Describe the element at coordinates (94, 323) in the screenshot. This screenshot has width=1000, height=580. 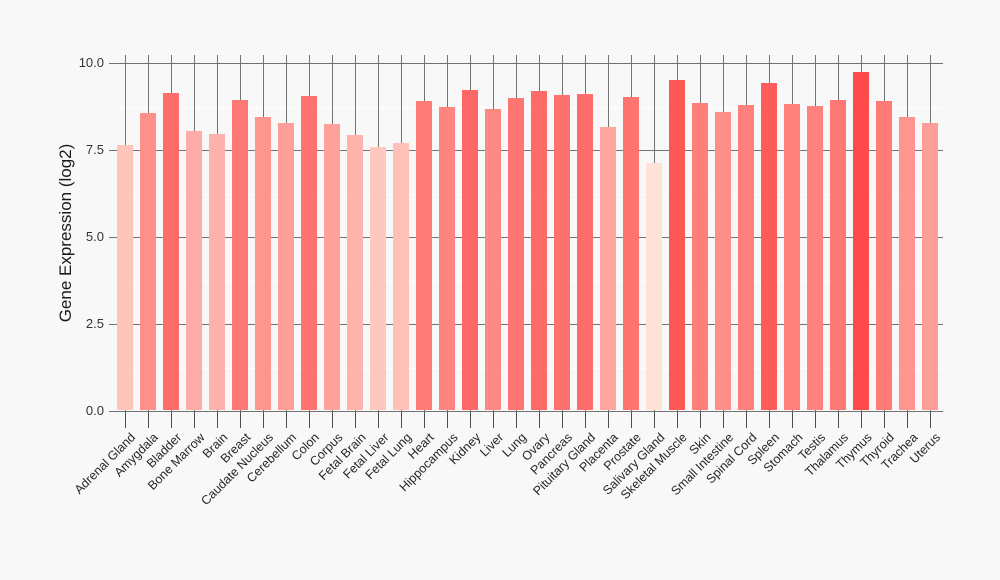
I see `y-tick-label: 2.5` at that location.